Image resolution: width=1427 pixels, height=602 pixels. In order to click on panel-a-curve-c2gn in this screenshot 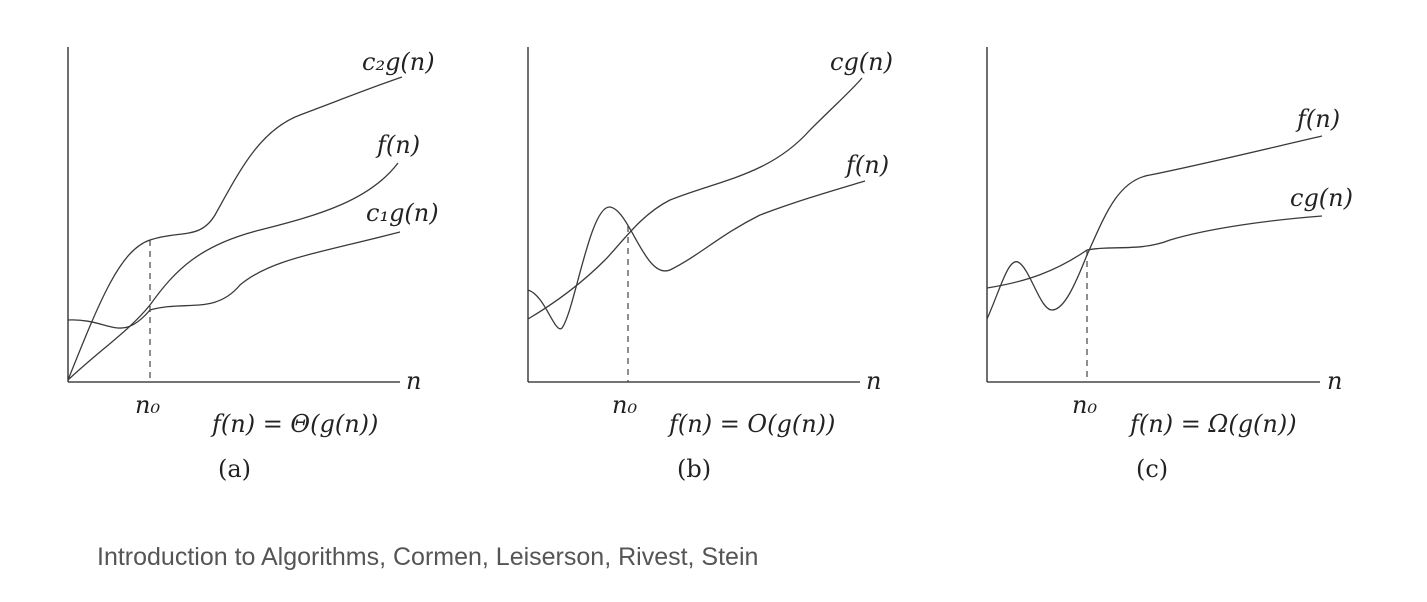, I will do `click(235, 228)`.